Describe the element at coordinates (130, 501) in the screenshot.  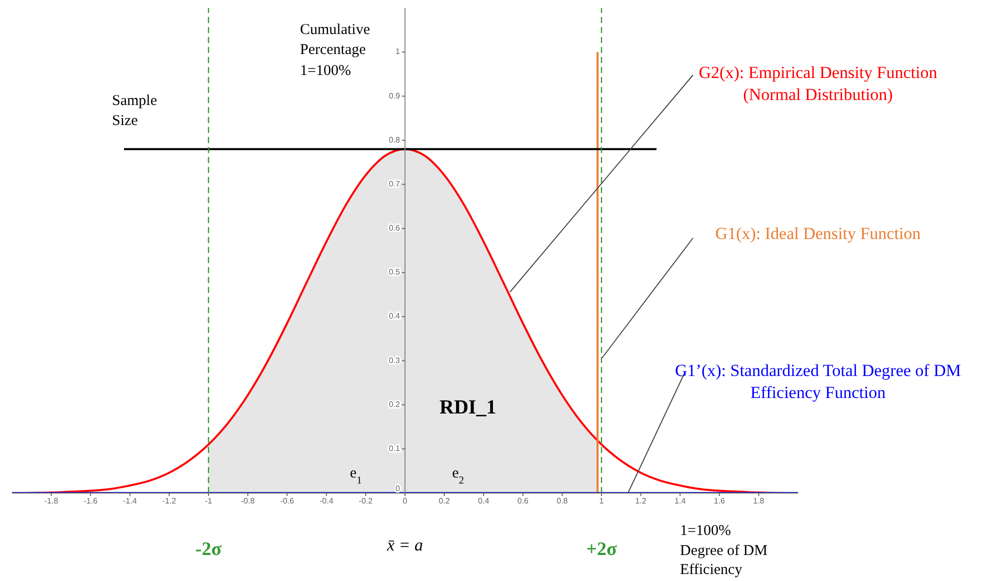
I see `x-tick-label: -1.4` at that location.